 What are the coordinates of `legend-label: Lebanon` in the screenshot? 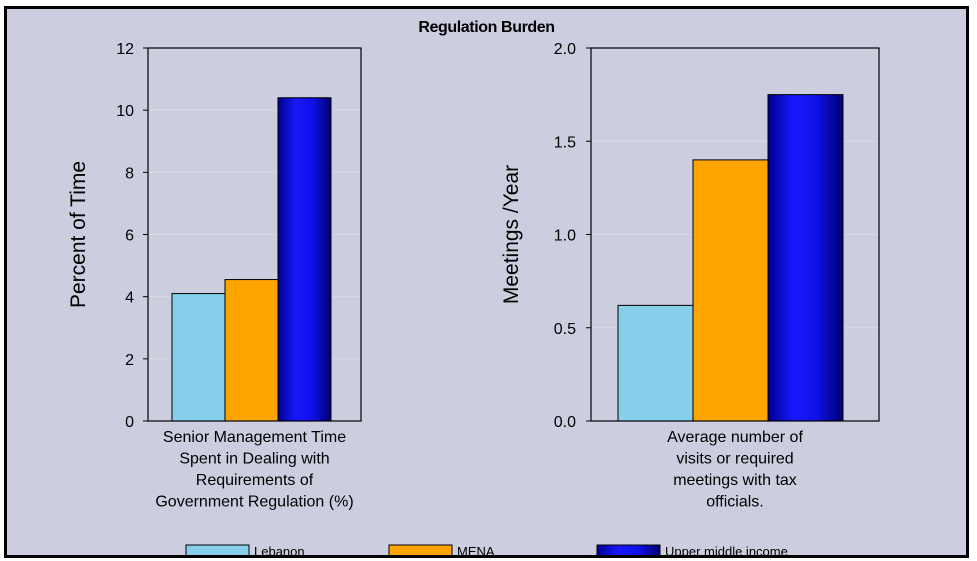 It's located at (279, 550).